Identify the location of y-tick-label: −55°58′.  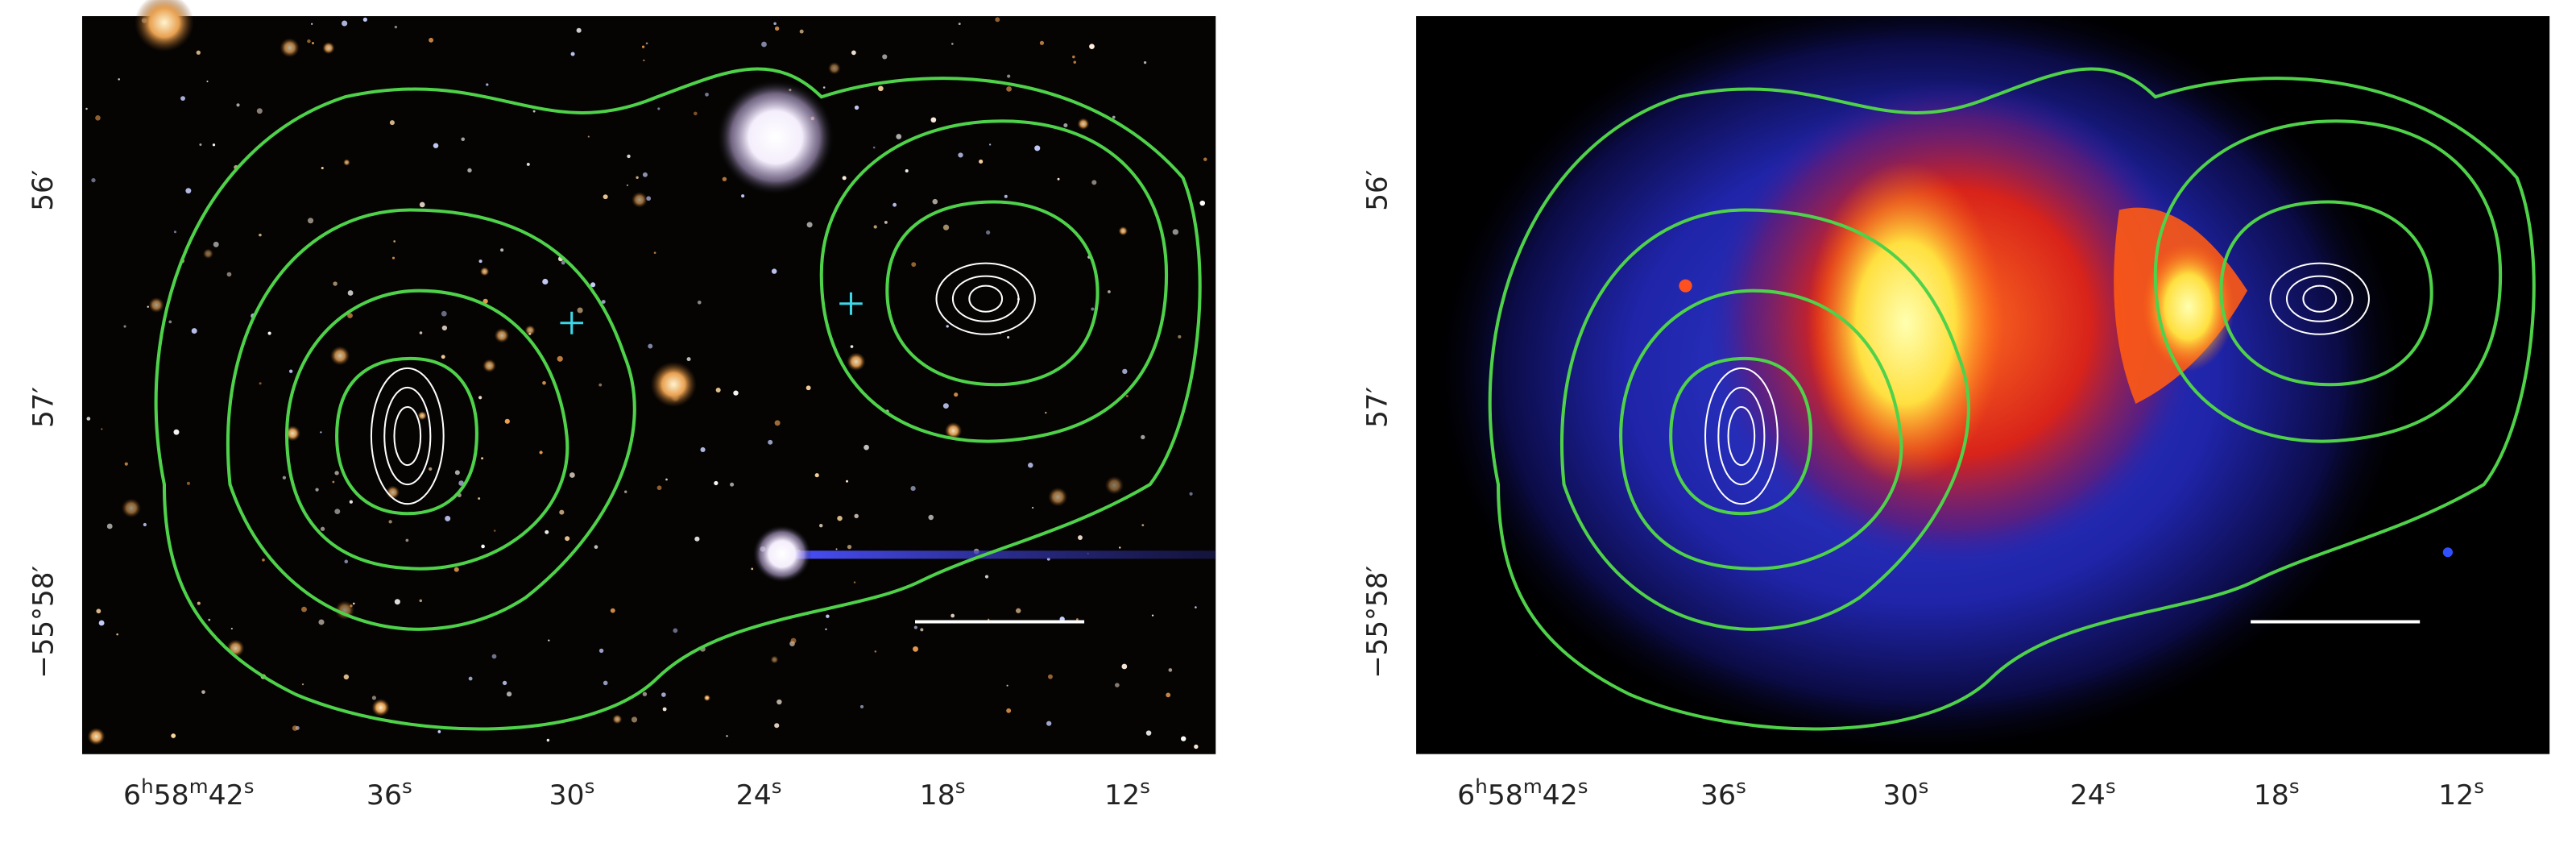
(43, 622).